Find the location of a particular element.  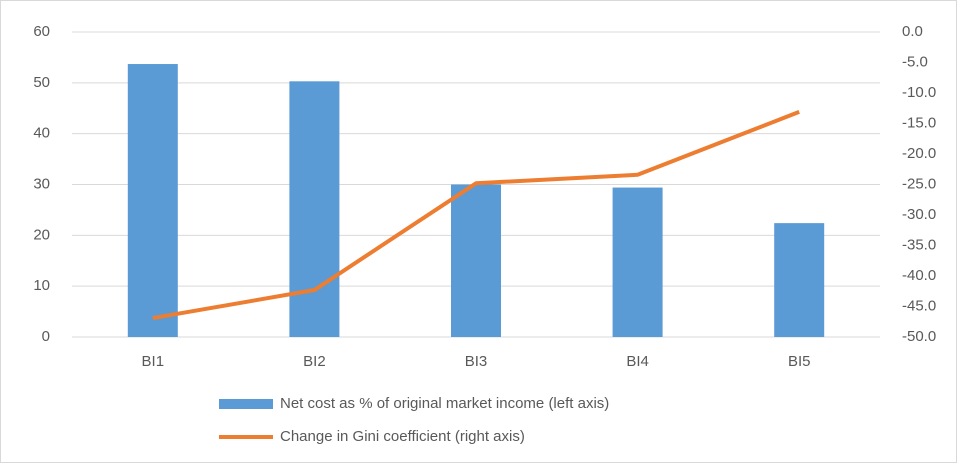

y-tick-label: 10 is located at coordinates (41, 285).